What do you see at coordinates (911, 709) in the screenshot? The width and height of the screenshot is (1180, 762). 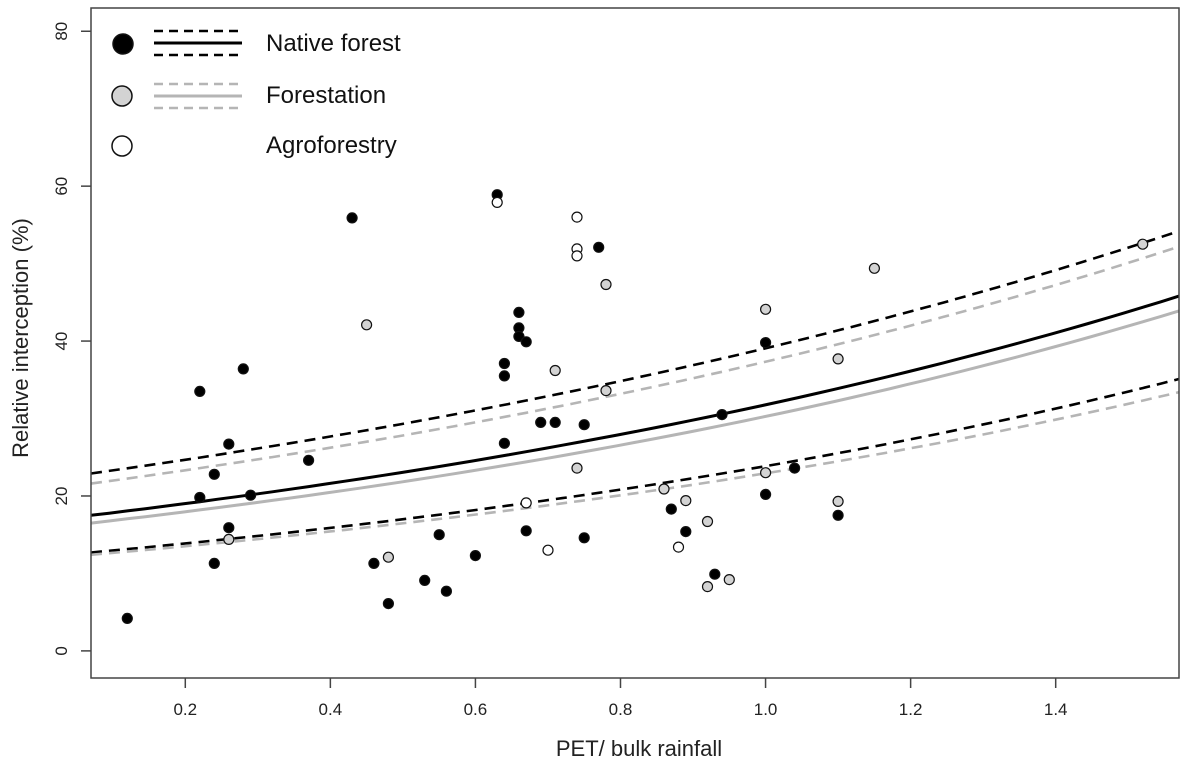 I see `x-tick-label-5: 1.2` at bounding box center [911, 709].